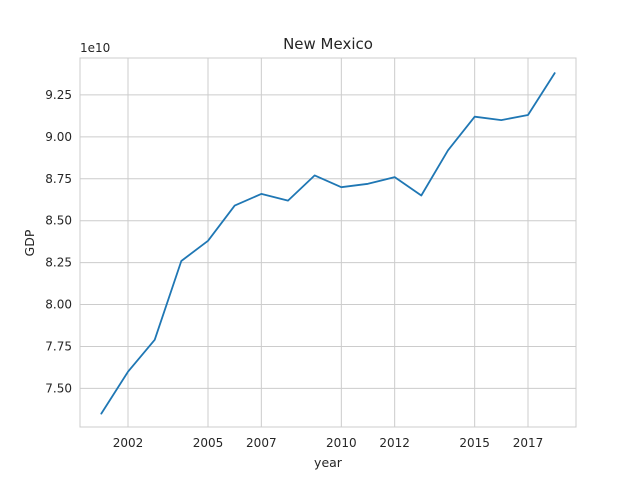 This screenshot has width=640, height=480. What do you see at coordinates (58, 388) in the screenshot?
I see `y-tick-label: 7.50` at bounding box center [58, 388].